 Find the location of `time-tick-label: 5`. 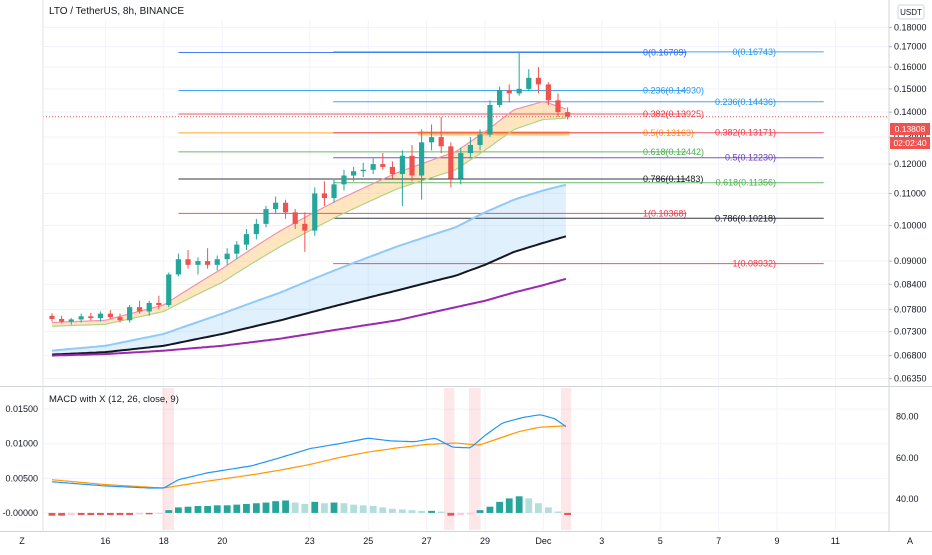

time-tick-label: 5 is located at coordinates (660, 541).